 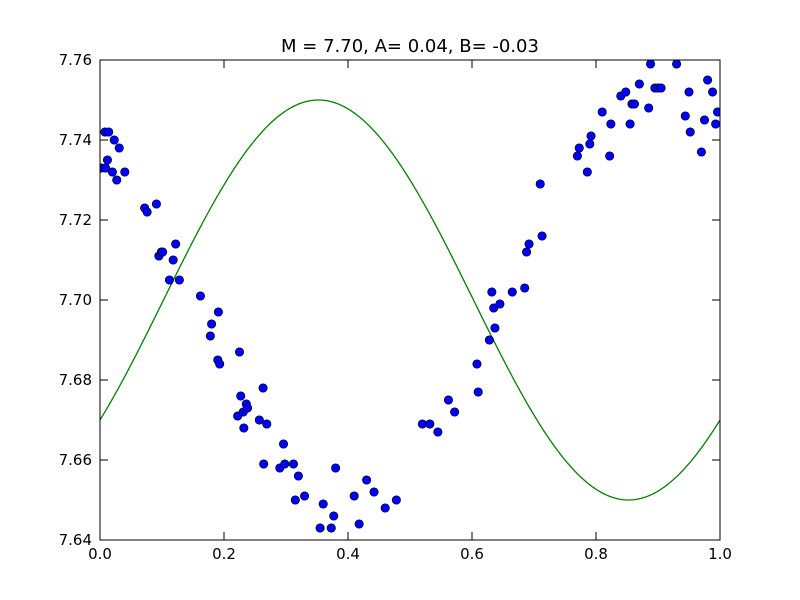 What do you see at coordinates (472, 554) in the screenshot?
I see `x-tick-label: 0.6` at bounding box center [472, 554].